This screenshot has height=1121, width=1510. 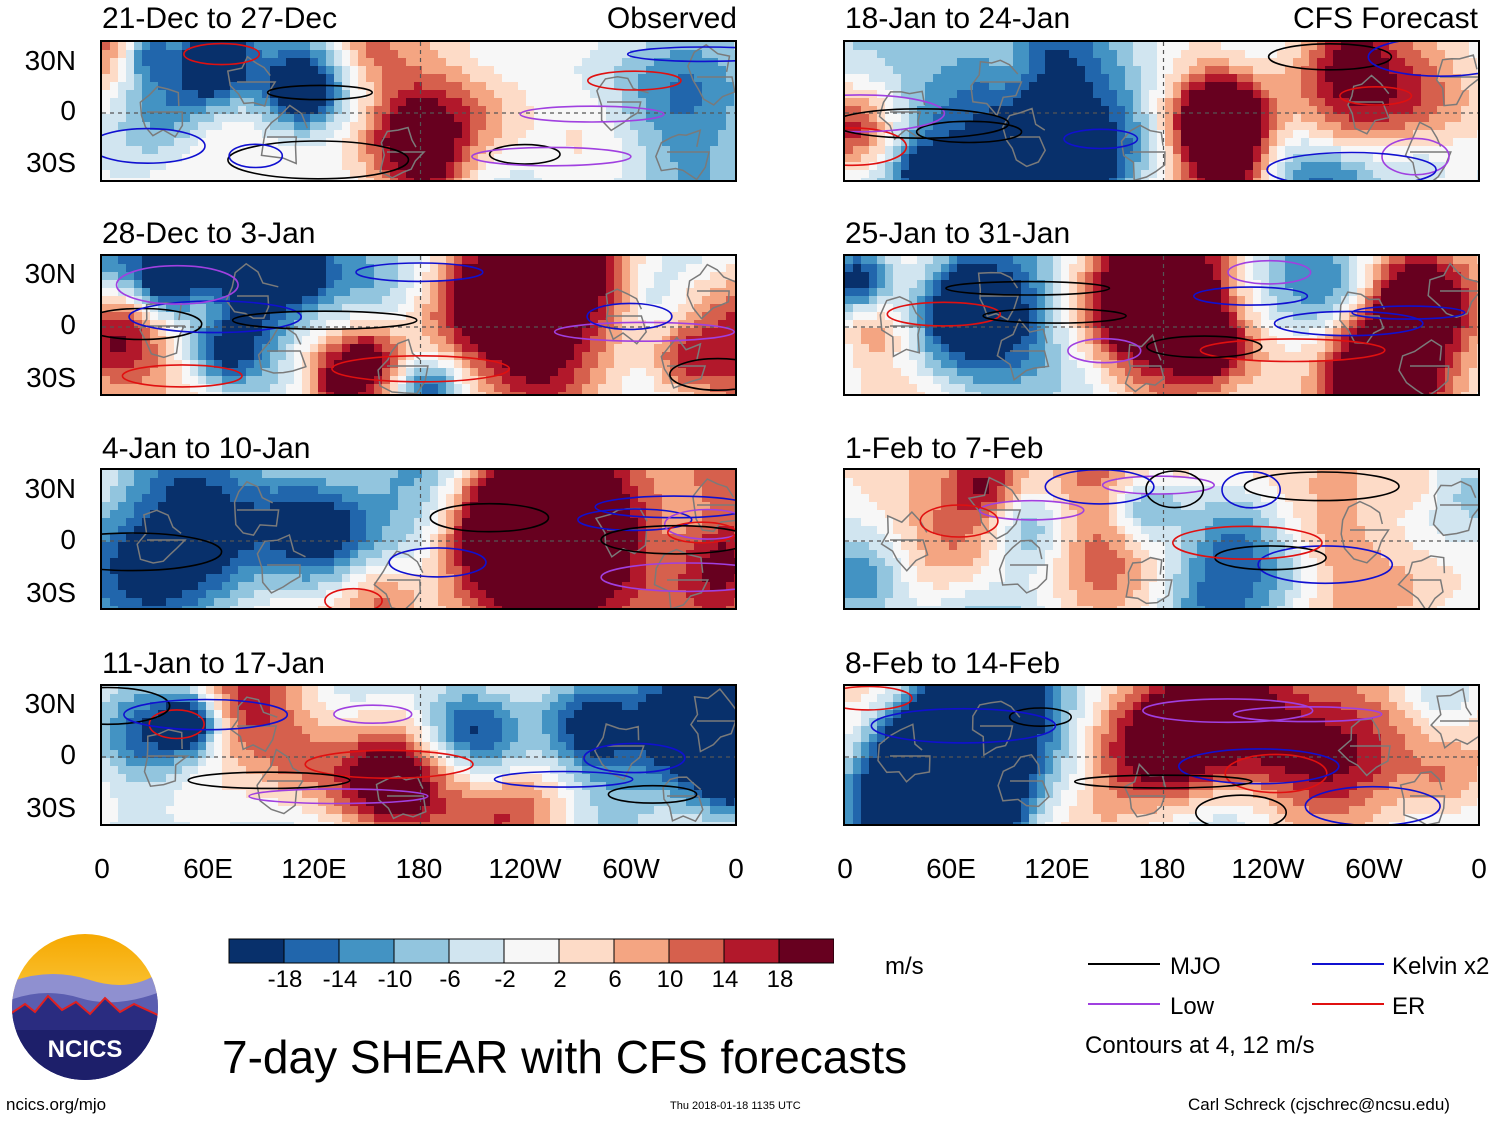 What do you see at coordinates (780, 979) in the screenshot?
I see `colorbar-label: 18` at bounding box center [780, 979].